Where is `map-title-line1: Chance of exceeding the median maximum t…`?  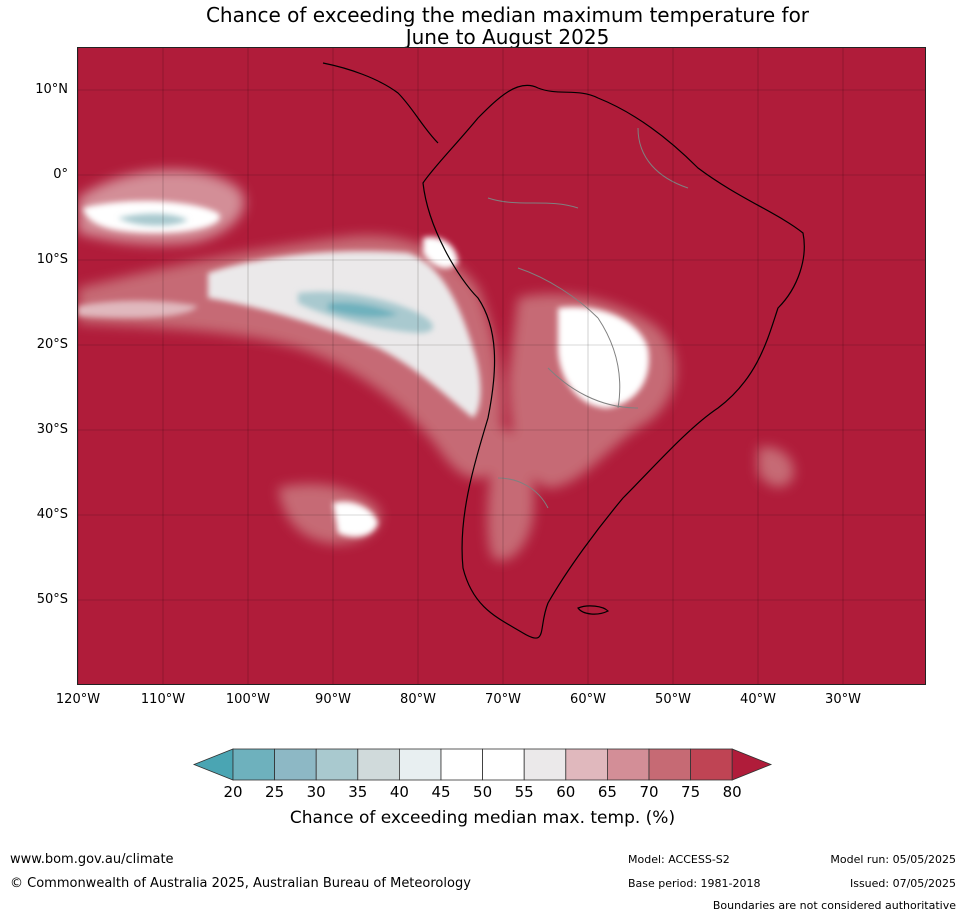
map-title-line1: Chance of exceeding the median maximum t… is located at coordinates (507, 15).